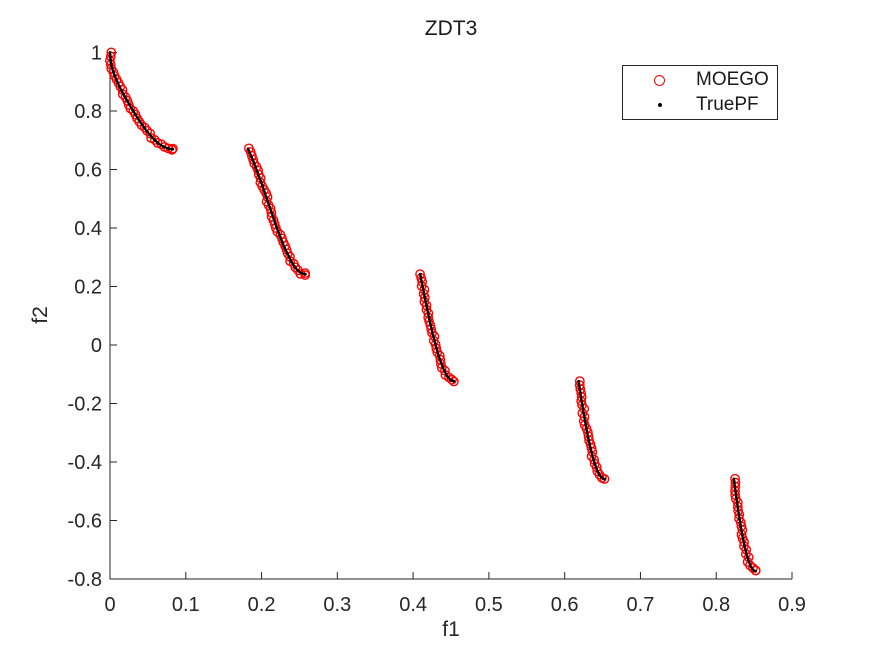 This screenshot has height=656, width=875. I want to click on x-tick-label: 0.3, so click(337, 605).